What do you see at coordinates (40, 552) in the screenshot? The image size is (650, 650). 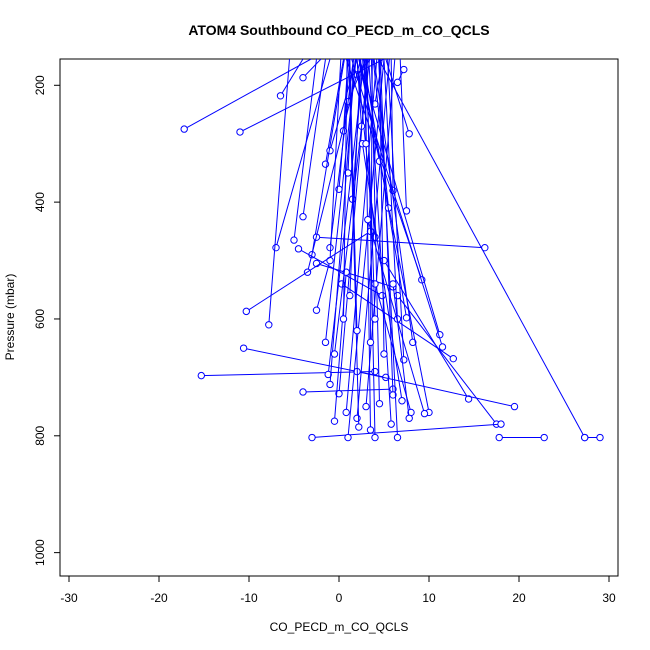 I see `y-tick-label: 1000` at bounding box center [40, 552].